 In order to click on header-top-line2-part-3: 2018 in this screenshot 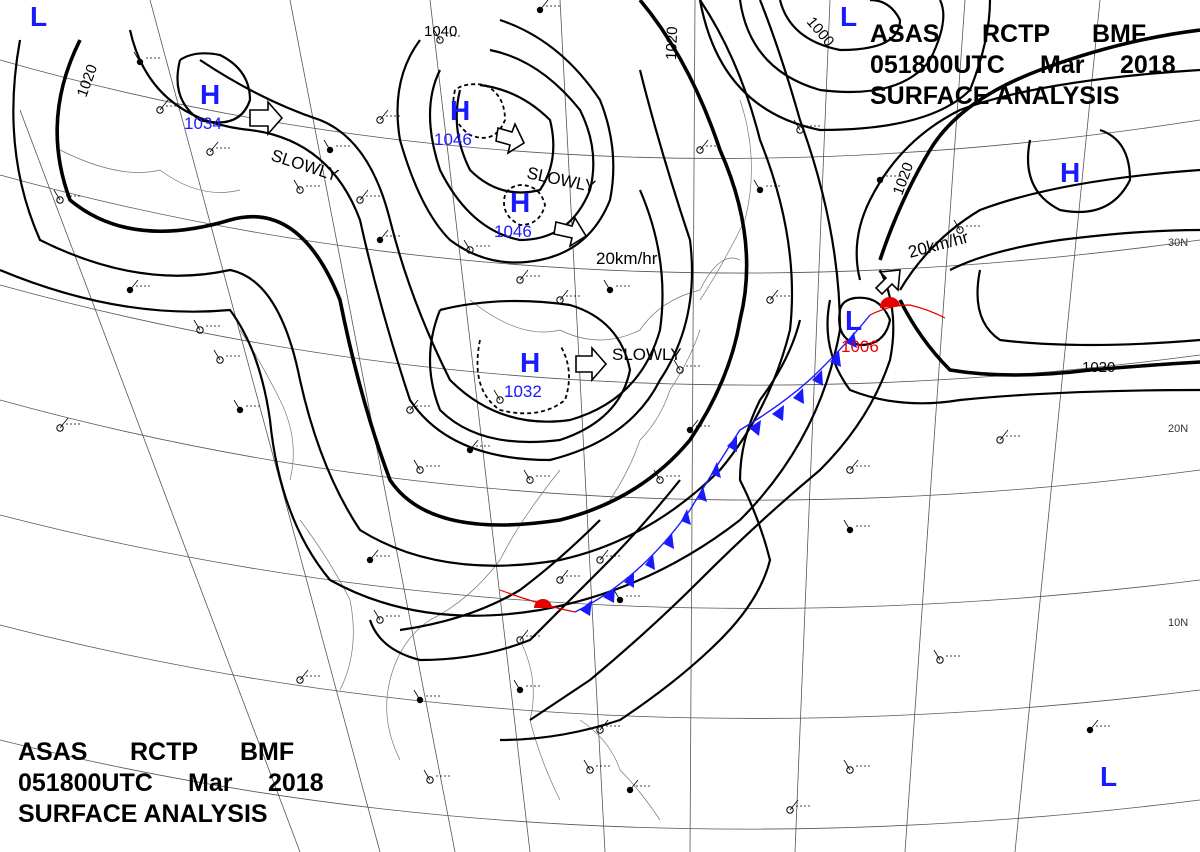, I will do `click(1148, 65)`.